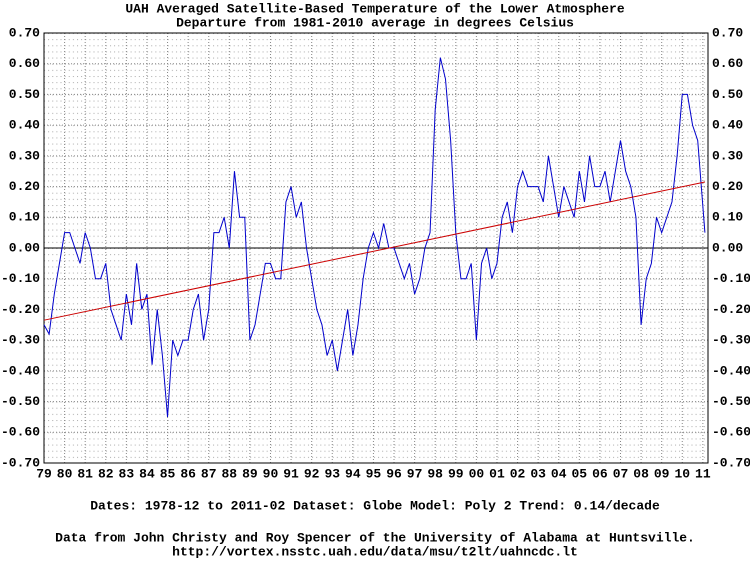 Image resolution: width=750 pixels, height=568 pixels. What do you see at coordinates (44, 473) in the screenshot?
I see `x-tick-label: 79` at bounding box center [44, 473].